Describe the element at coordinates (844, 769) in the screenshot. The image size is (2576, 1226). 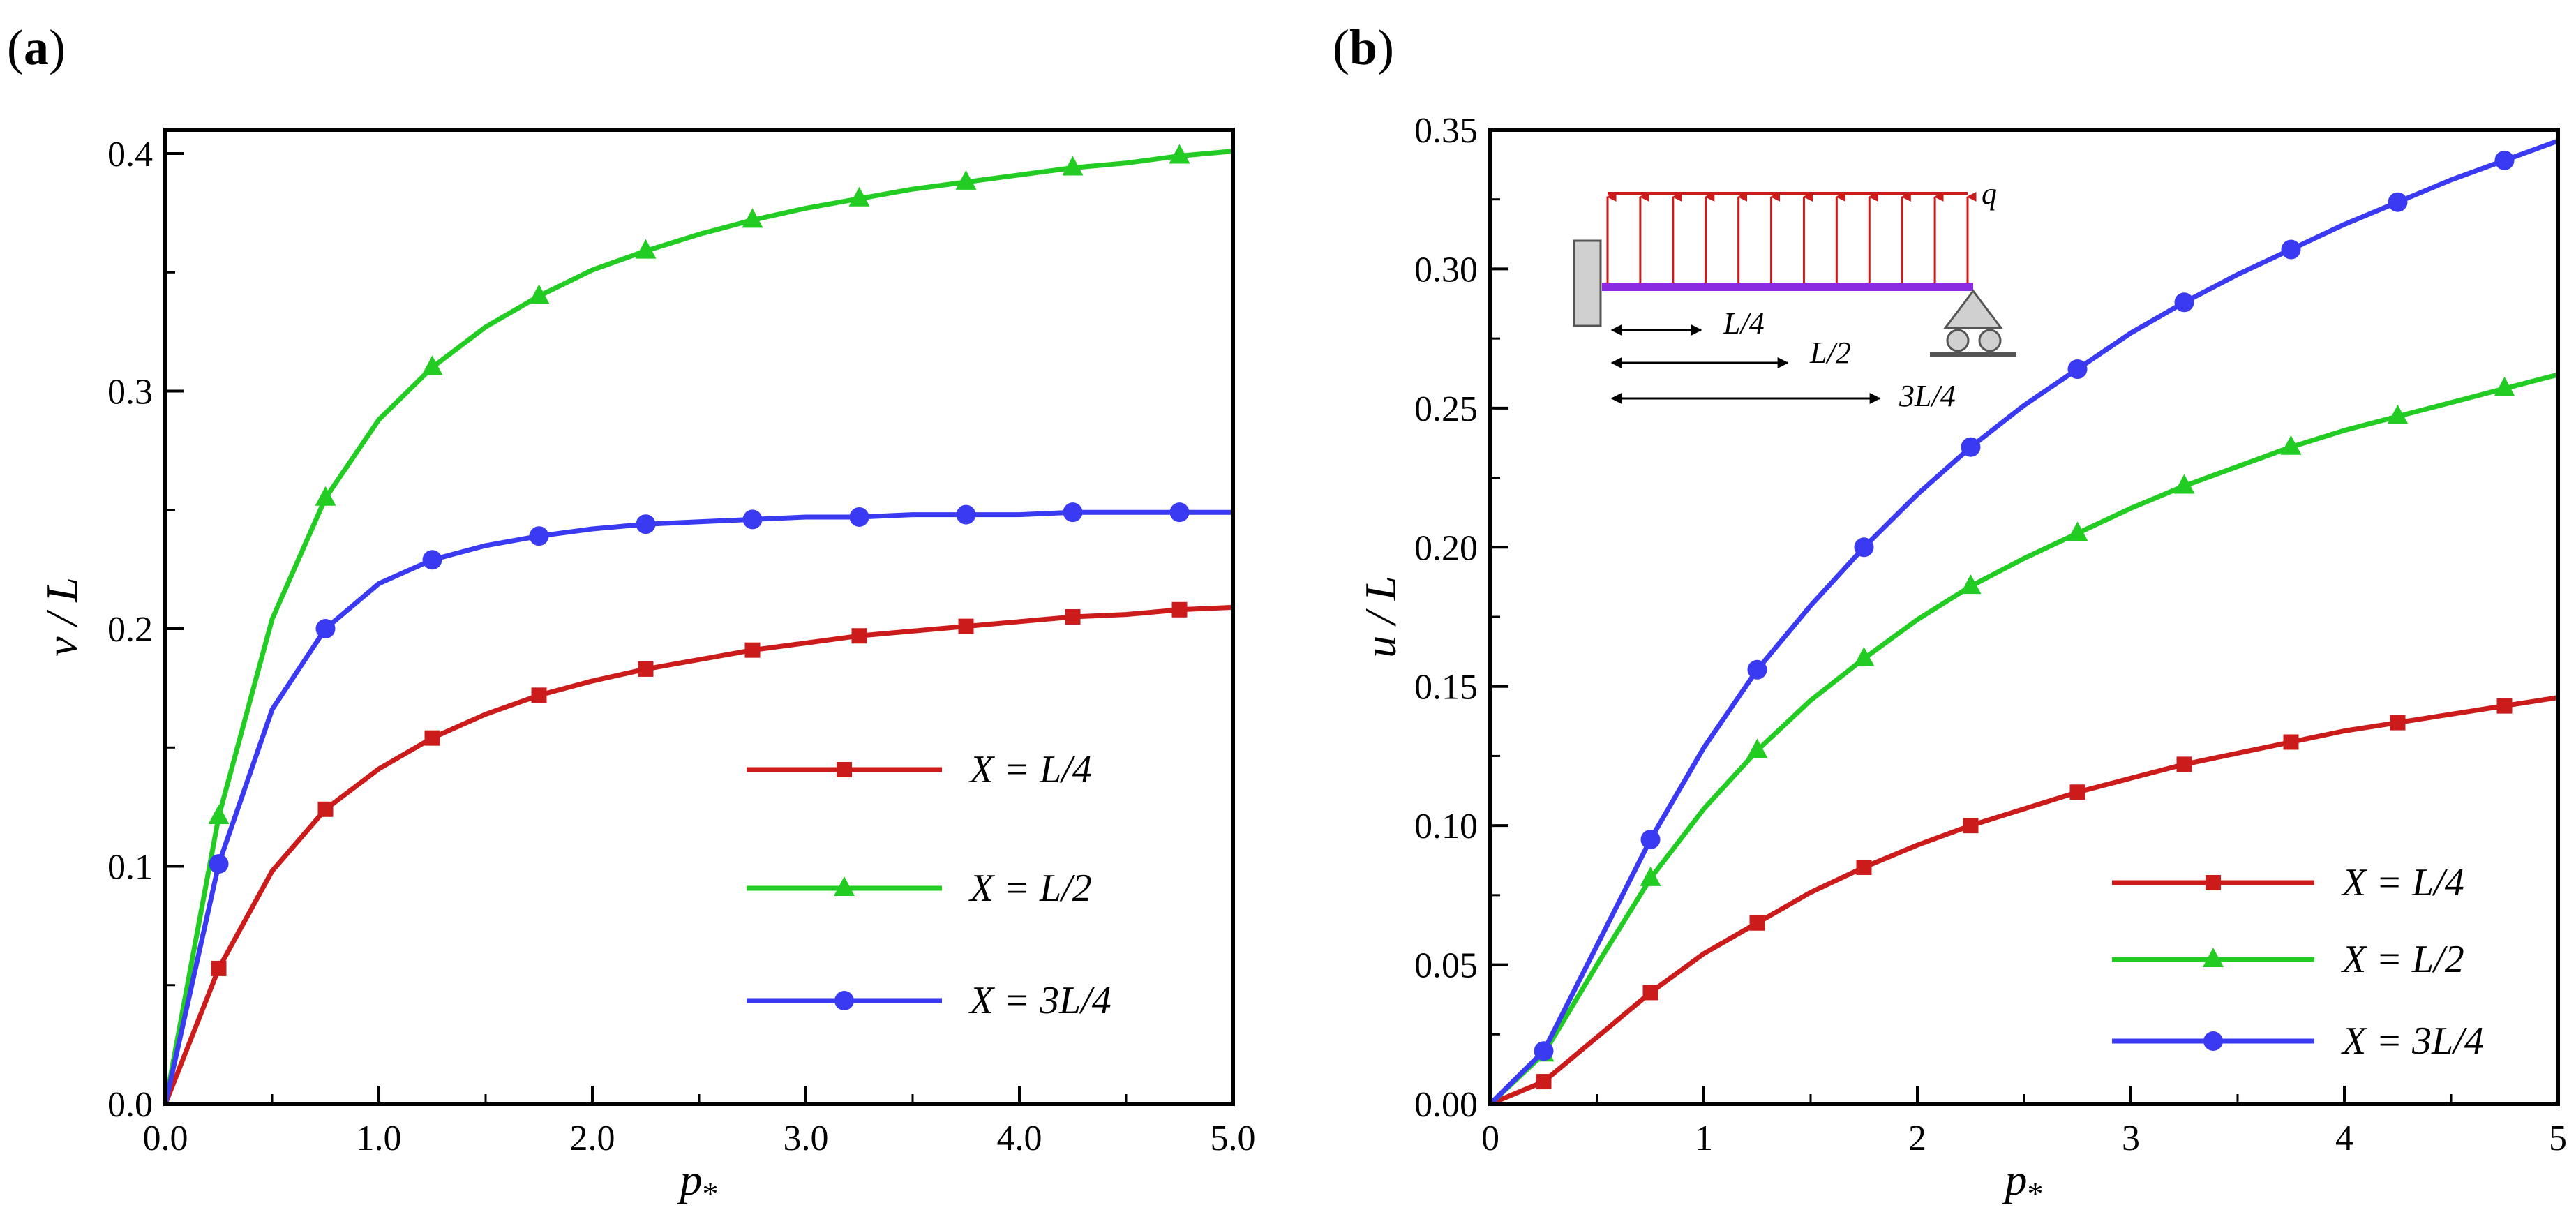
I see `panel-a-legend-marker-xl4` at that location.